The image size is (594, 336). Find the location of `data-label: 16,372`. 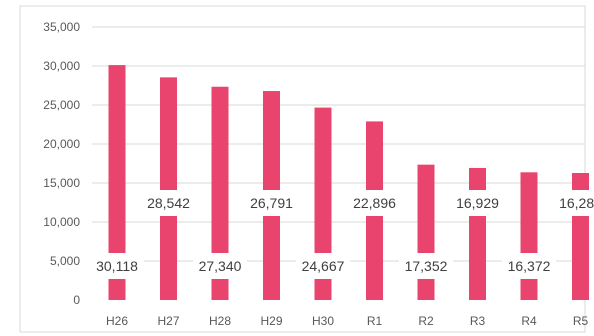

data-label: 16,372 is located at coordinates (529, 266).